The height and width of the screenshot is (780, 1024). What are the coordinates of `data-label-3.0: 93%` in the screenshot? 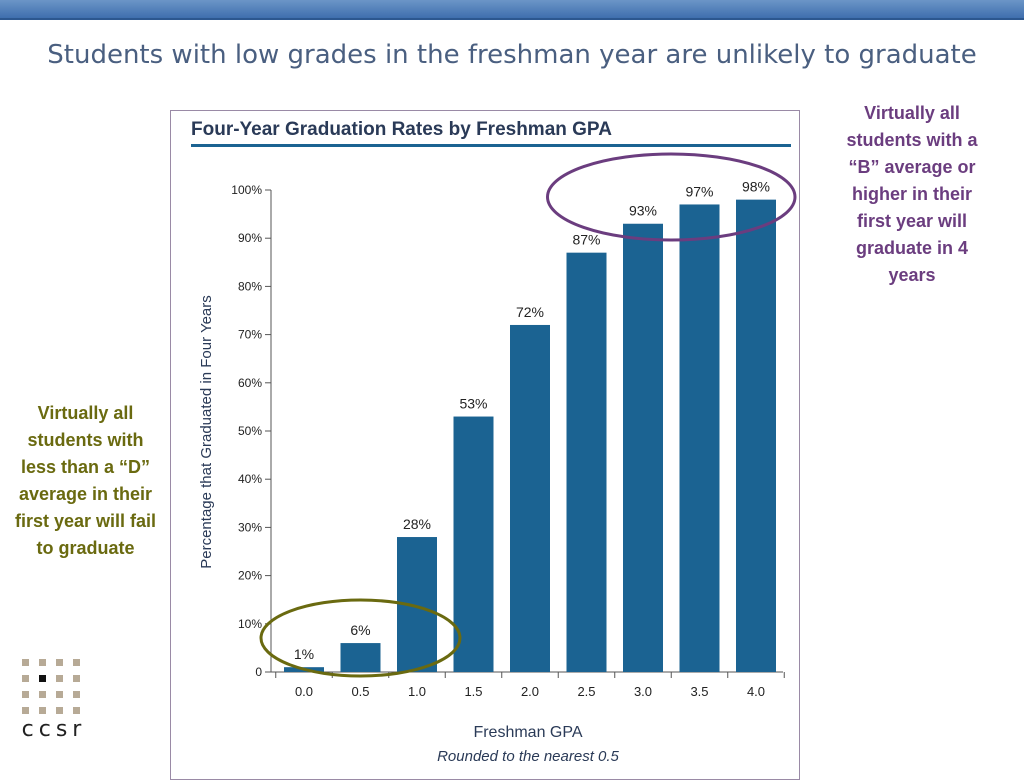 It's located at (643, 211).